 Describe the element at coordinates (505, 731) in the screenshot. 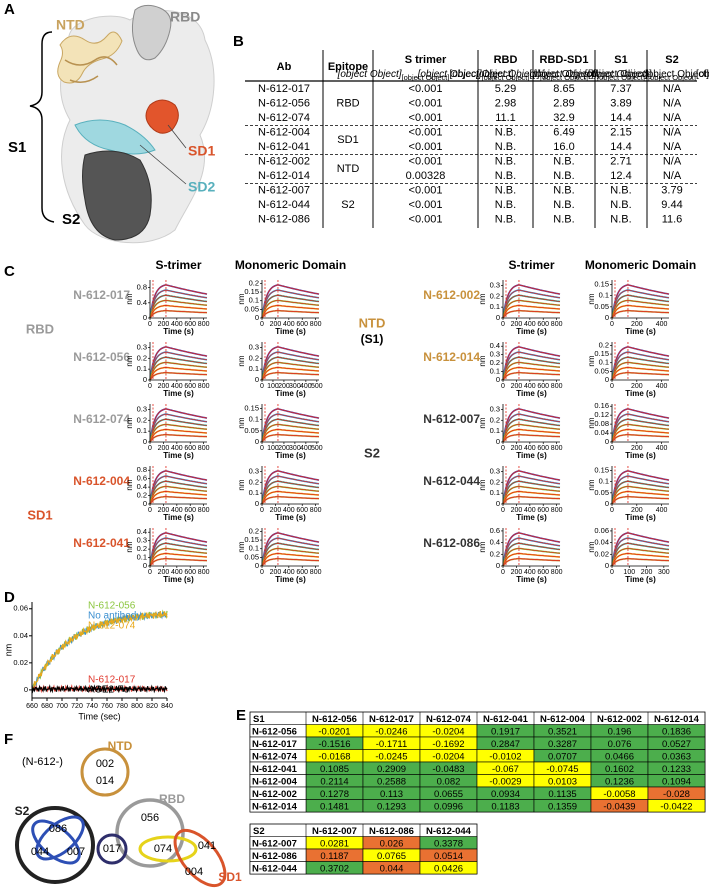

I see `cell-value: 0.1917` at that location.